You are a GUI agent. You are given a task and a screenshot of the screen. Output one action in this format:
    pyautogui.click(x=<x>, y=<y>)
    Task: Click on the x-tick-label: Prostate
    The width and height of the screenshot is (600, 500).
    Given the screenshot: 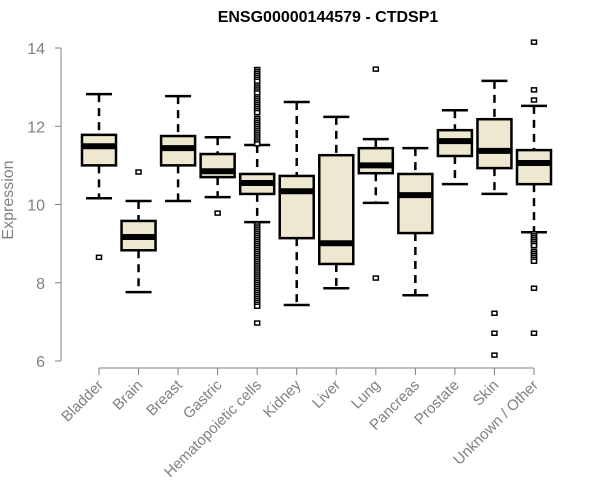 What is the action you would take?
    pyautogui.click(x=437, y=403)
    